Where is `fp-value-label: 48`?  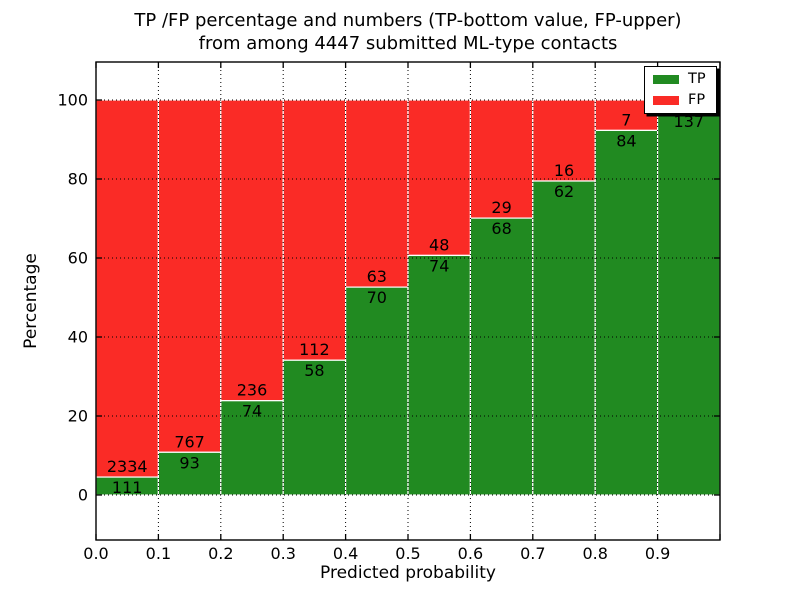 fp-value-label: 48 is located at coordinates (439, 244).